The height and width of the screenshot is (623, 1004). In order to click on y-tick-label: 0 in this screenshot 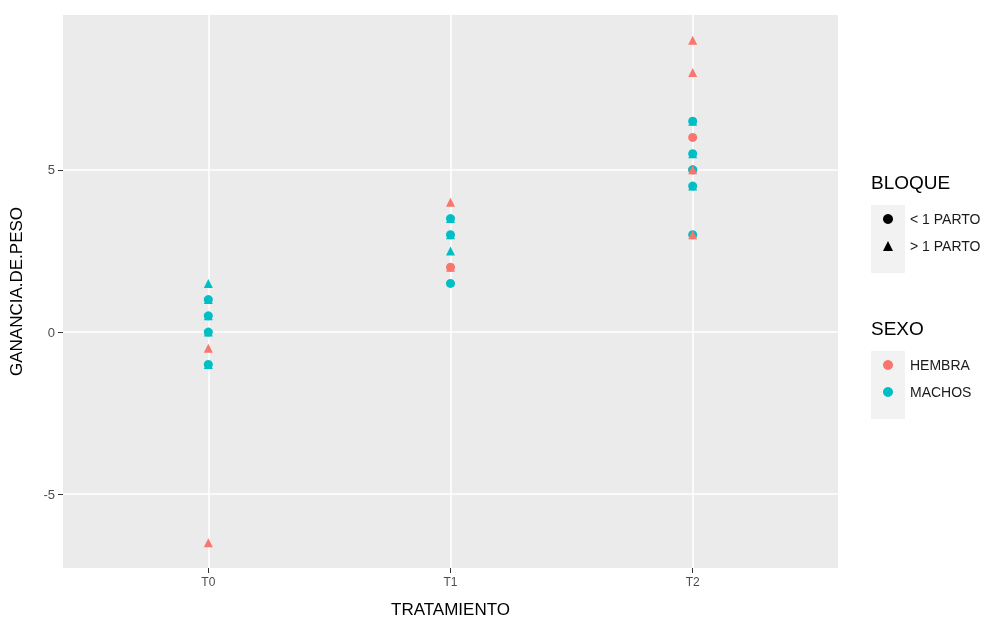, I will do `click(51, 332)`.